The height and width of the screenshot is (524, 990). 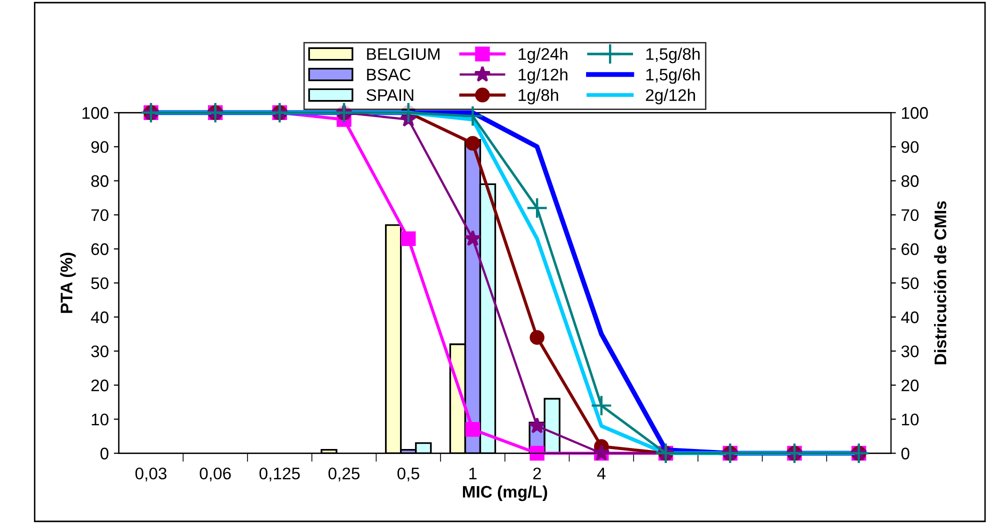 I want to click on x-tick-label: 1, so click(x=473, y=474).